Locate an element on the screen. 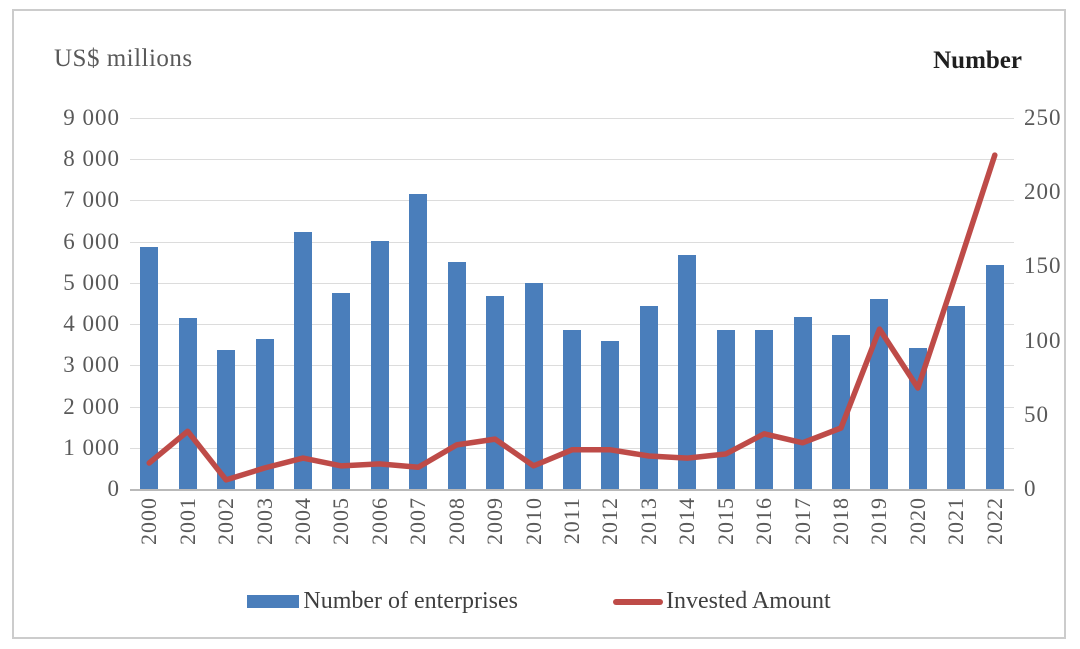  x-tick-label-2009: 2009 is located at coordinates (495, 521).